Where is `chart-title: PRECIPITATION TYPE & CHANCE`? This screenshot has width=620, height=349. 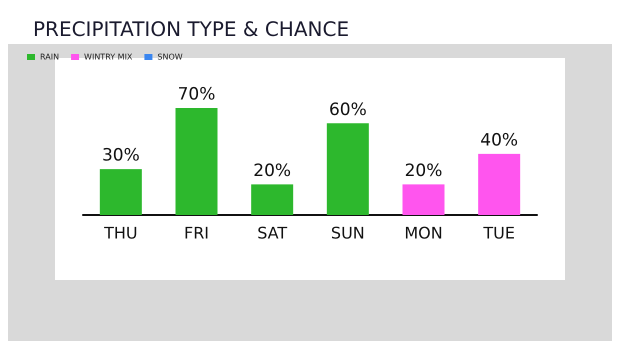 chart-title: PRECIPITATION TYPE & CHANCE is located at coordinates (191, 29).